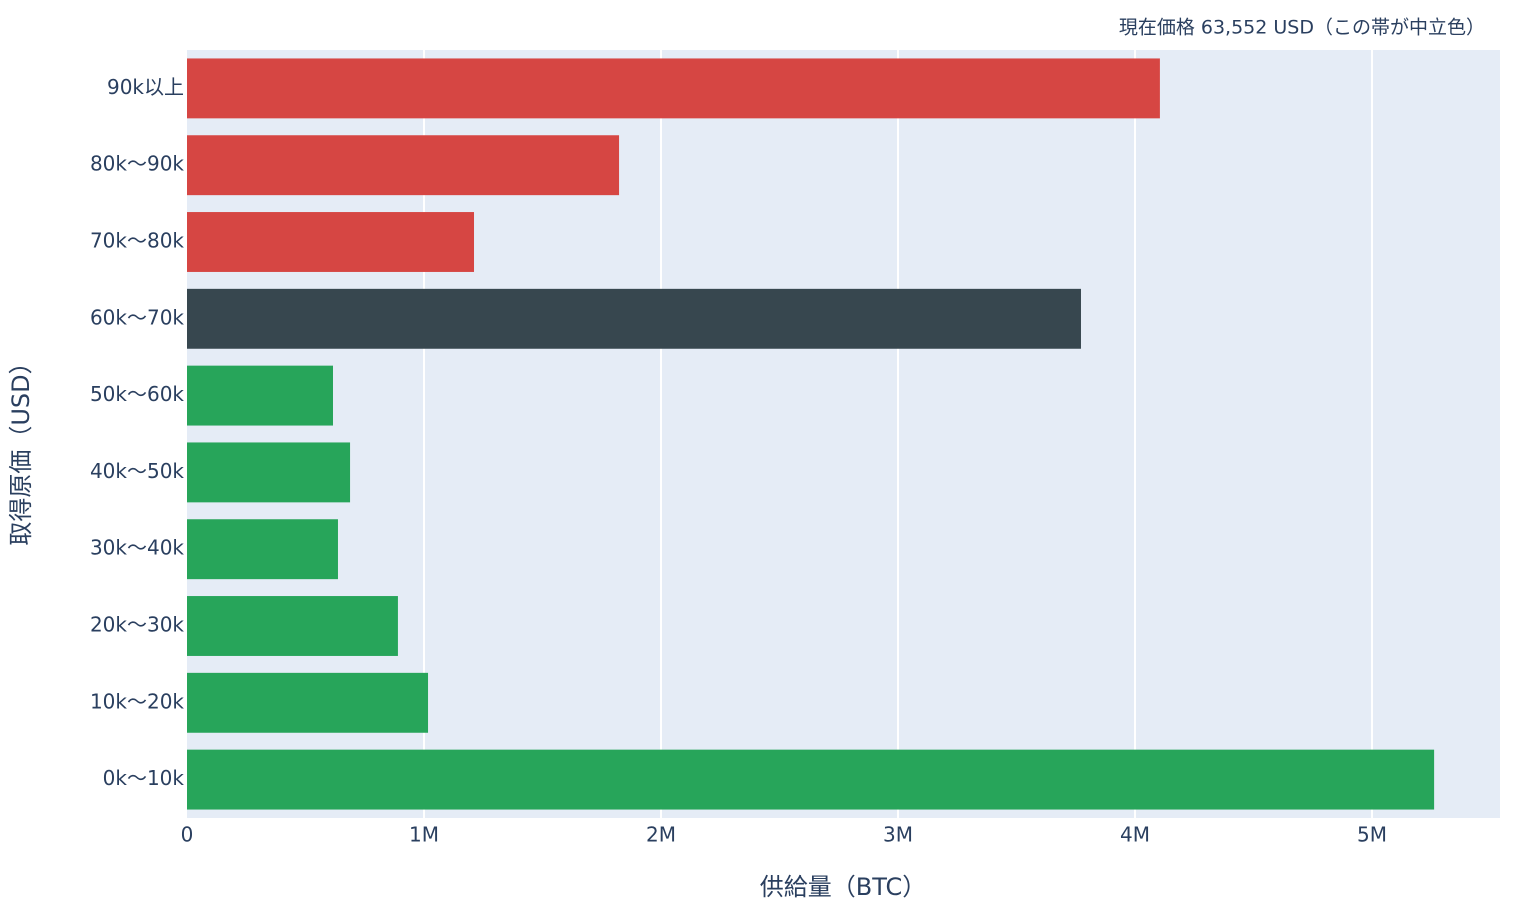 The height and width of the screenshot is (920, 1520). Describe the element at coordinates (137, 241) in the screenshot. I see `y-tick-label: 70k〜80k` at that location.